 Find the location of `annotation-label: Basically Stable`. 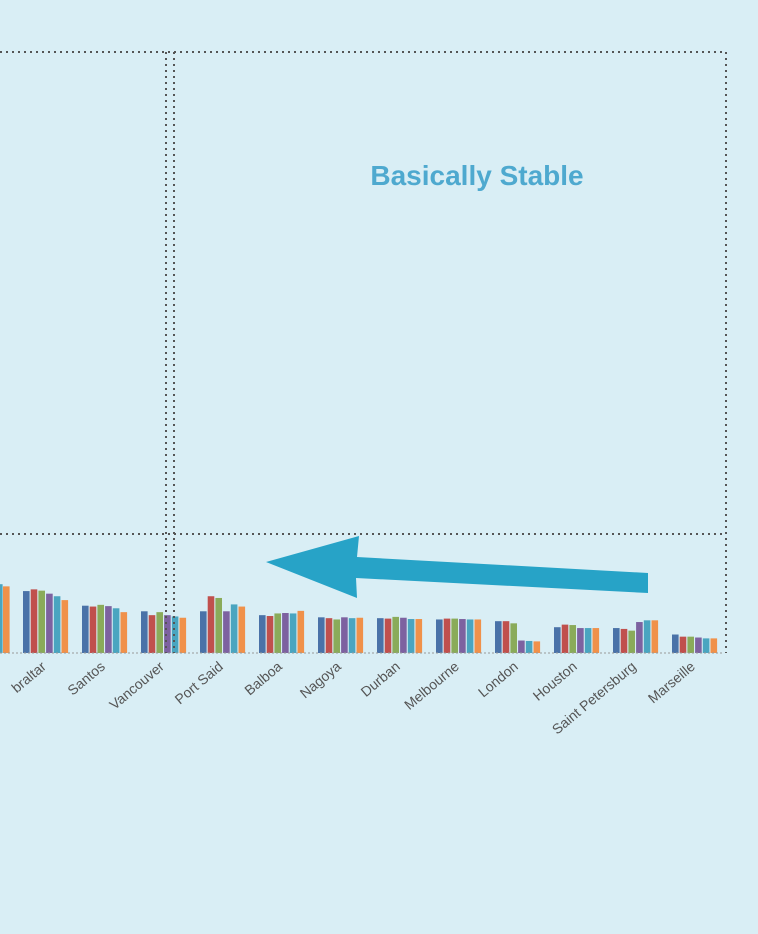

annotation-label: Basically Stable is located at coordinates (476, 175).